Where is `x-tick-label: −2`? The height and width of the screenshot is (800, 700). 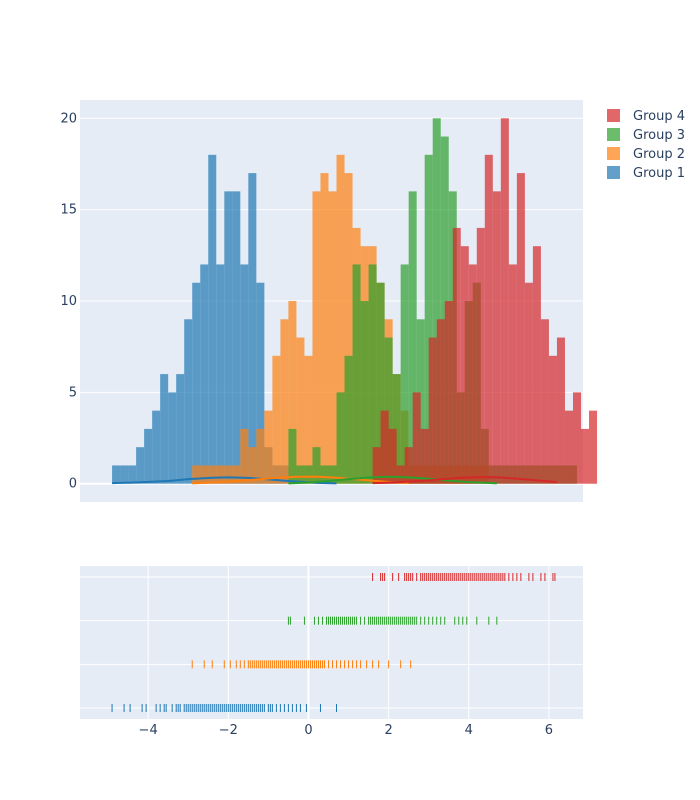
x-tick-label: −2 is located at coordinates (228, 730).